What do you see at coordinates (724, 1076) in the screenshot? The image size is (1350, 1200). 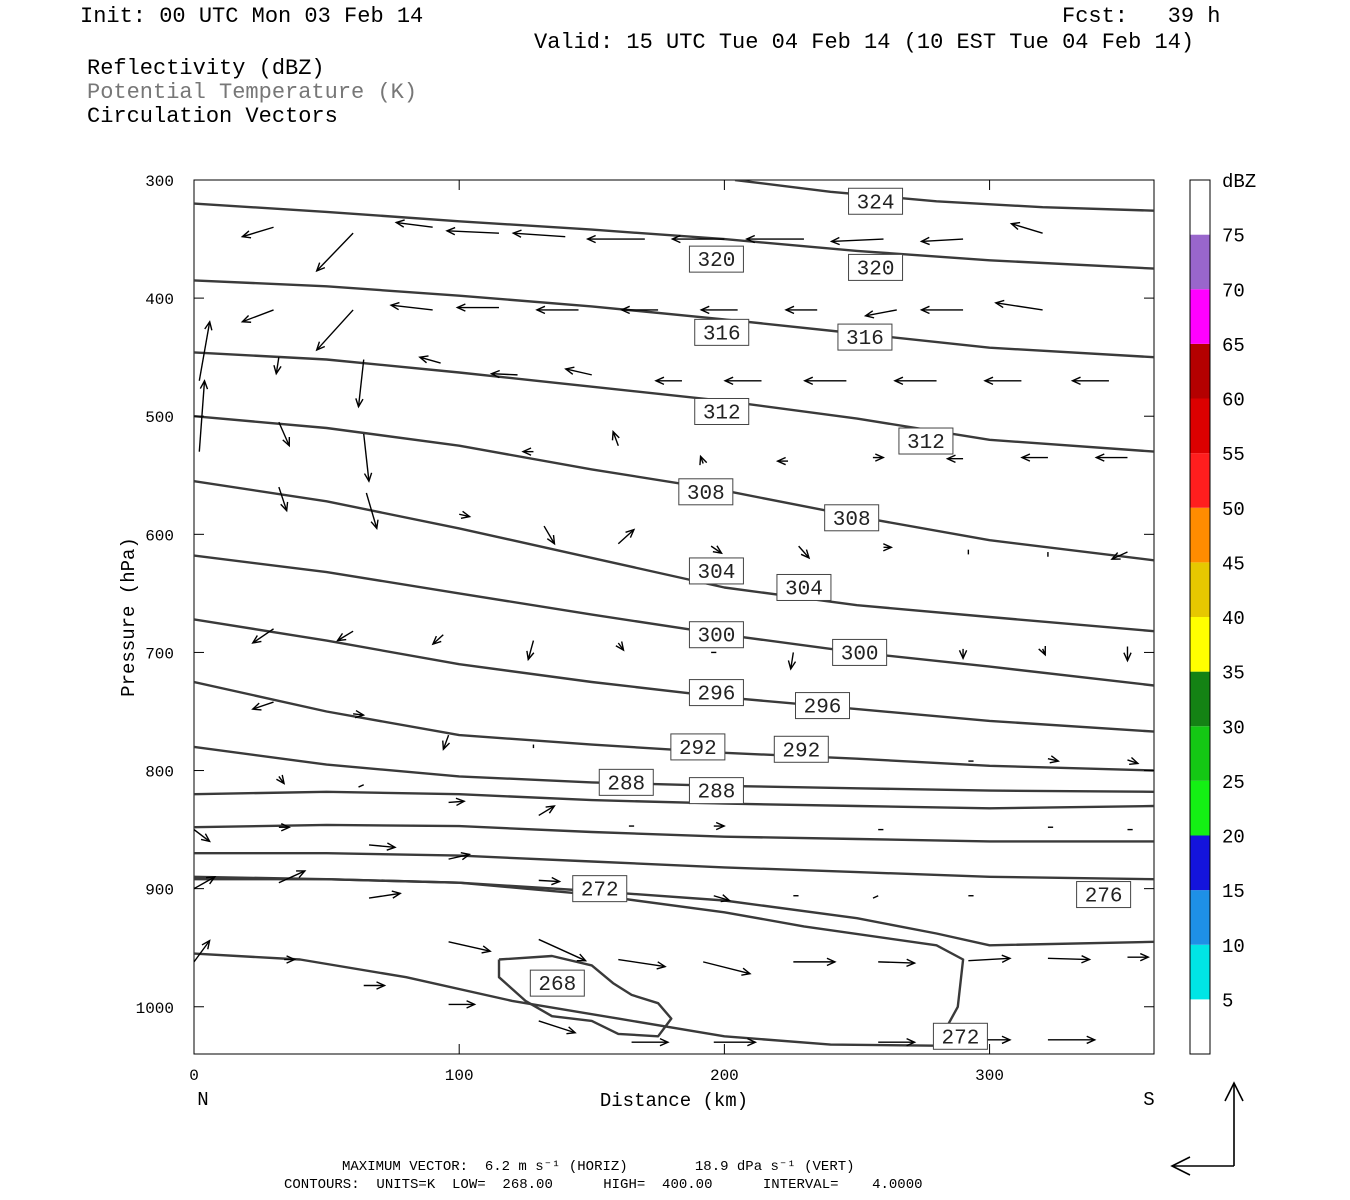 I see `x-tick-label: 200` at bounding box center [724, 1076].